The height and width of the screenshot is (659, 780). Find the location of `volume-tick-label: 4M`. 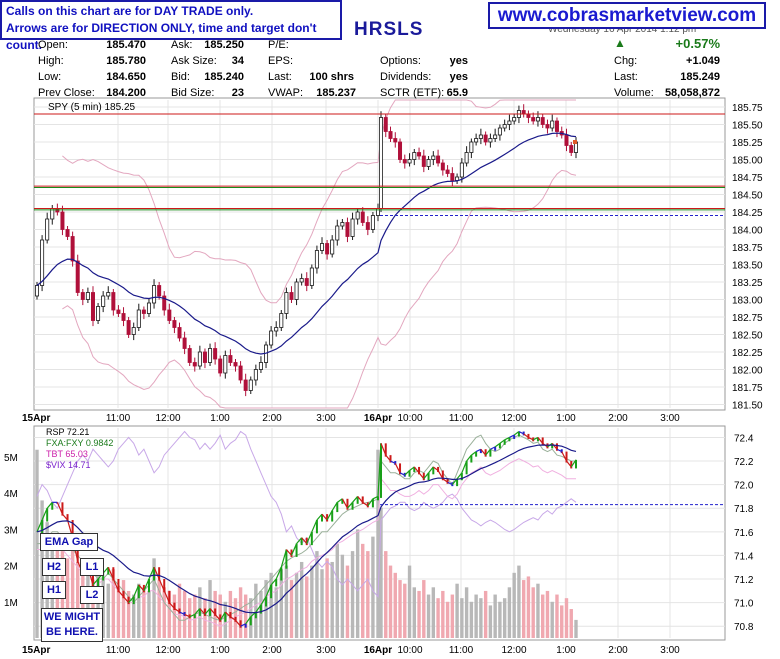

volume-tick-label: 4M is located at coordinates (11, 494).